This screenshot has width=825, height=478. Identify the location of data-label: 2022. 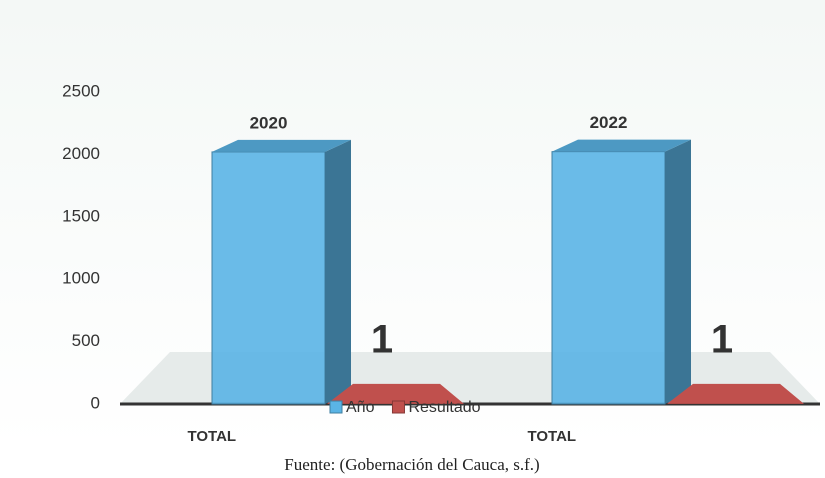
(609, 122).